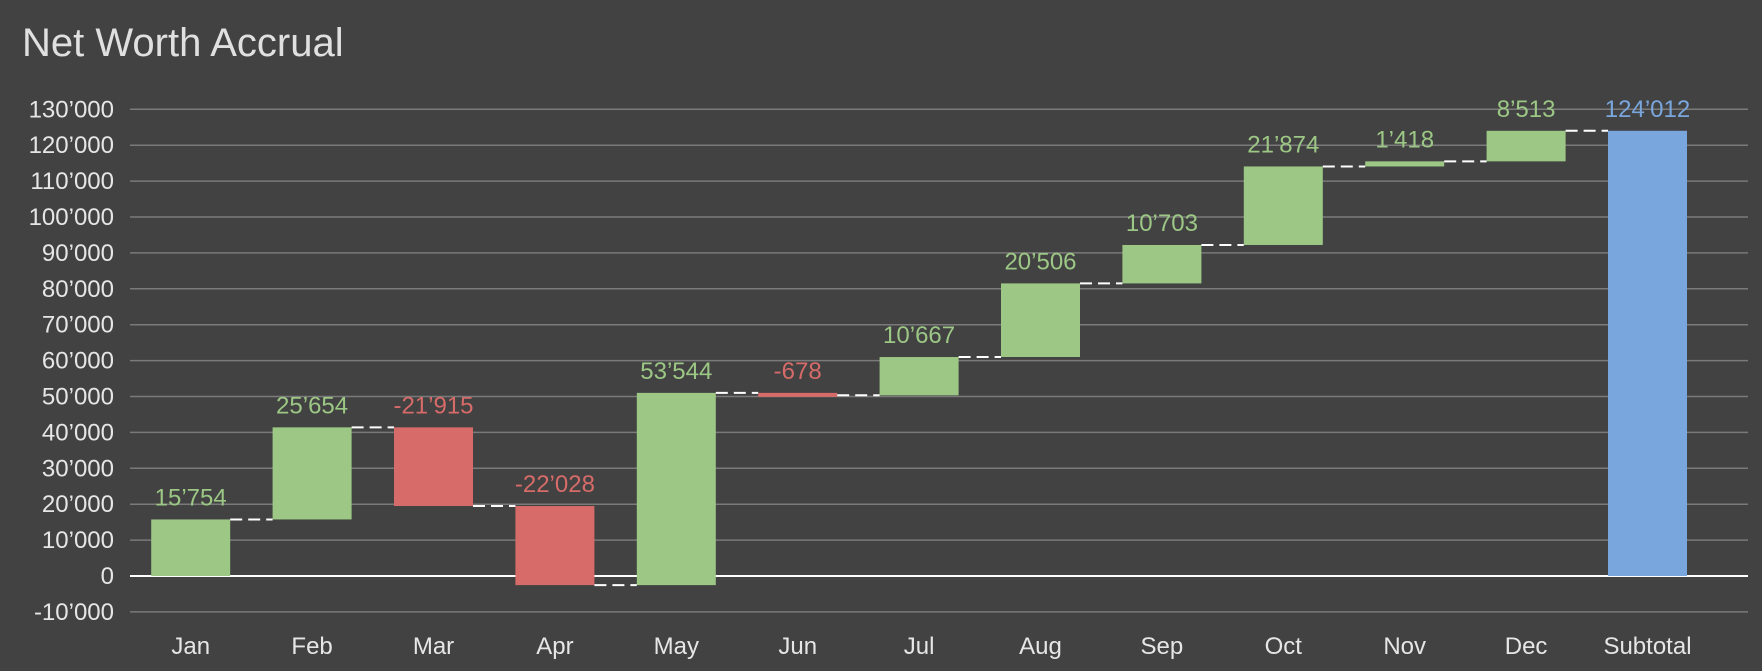 The image size is (1762, 671). I want to click on data-label-sep: 10’703, so click(1162, 223).